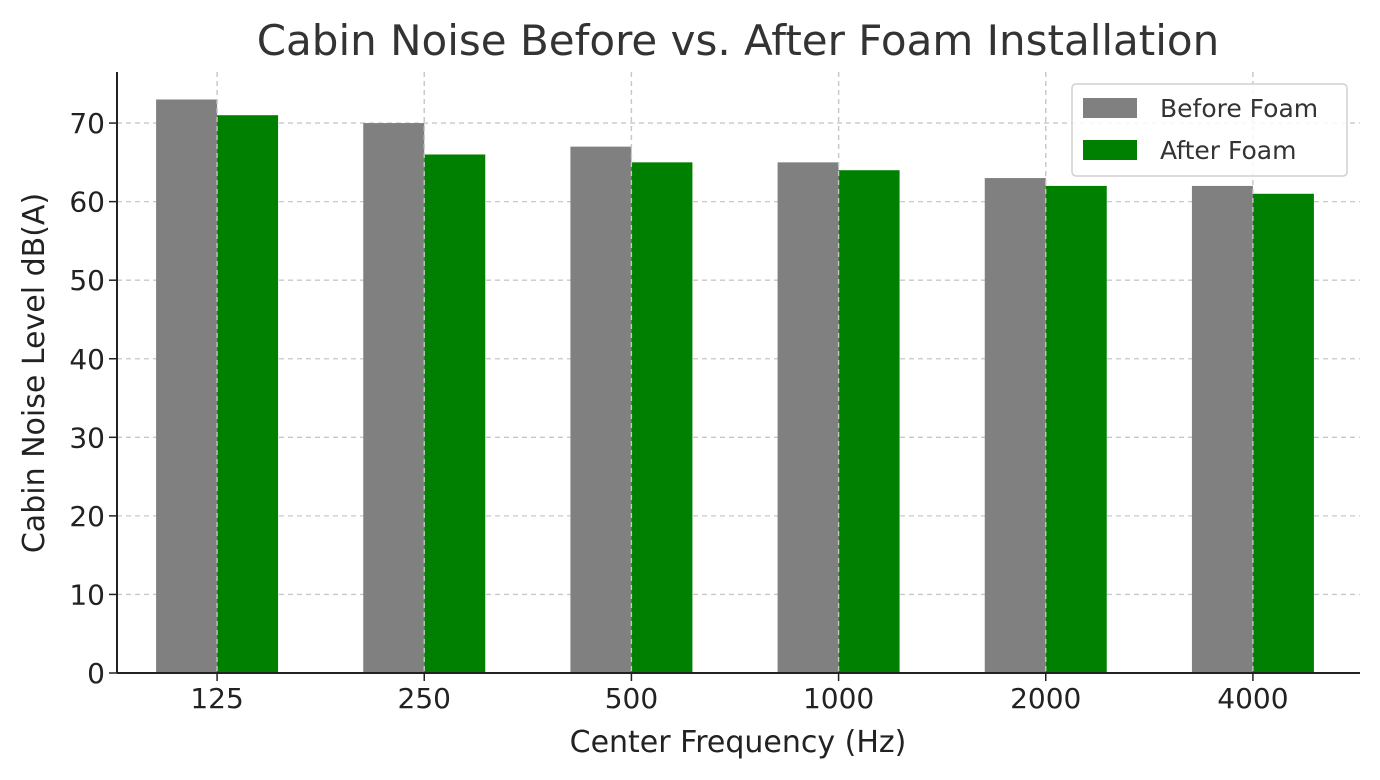 The width and height of the screenshot is (1380, 780). Describe the element at coordinates (739, 694) in the screenshot. I see `x-ticks: 125 250 500 1000 2000 4000` at that location.